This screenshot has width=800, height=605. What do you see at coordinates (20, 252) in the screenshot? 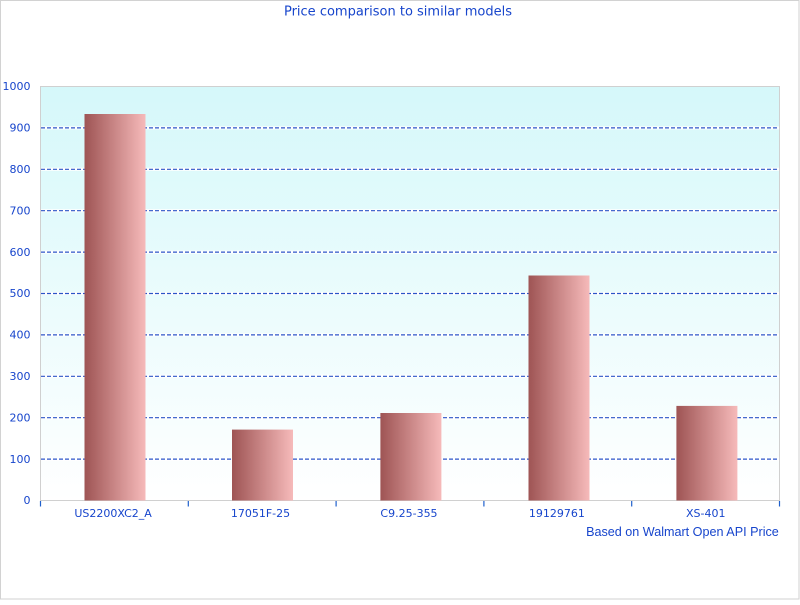
I see `svg-text: 600` at bounding box center [20, 252].